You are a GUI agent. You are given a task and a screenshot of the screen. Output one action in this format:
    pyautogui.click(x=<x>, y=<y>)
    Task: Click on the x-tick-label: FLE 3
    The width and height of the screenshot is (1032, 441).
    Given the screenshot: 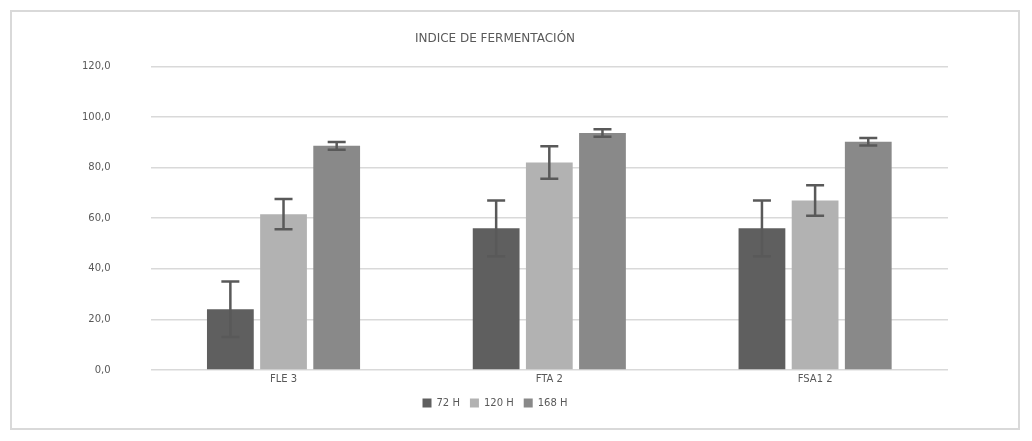 What is the action you would take?
    pyautogui.click(x=283, y=378)
    